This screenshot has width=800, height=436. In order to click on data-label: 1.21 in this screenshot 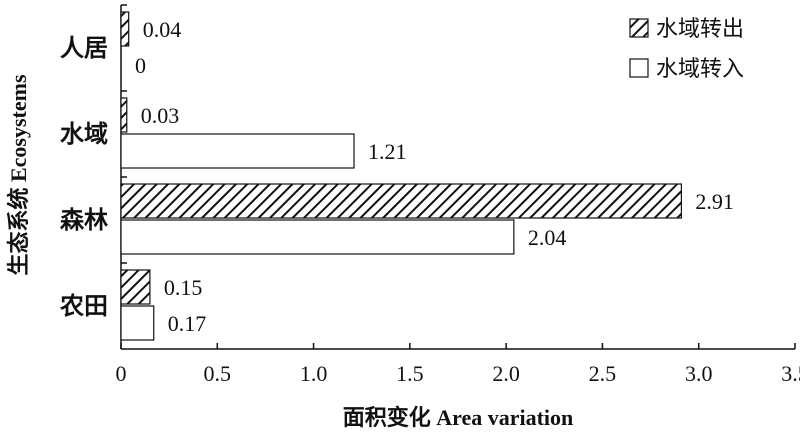, I will do `click(387, 151)`.